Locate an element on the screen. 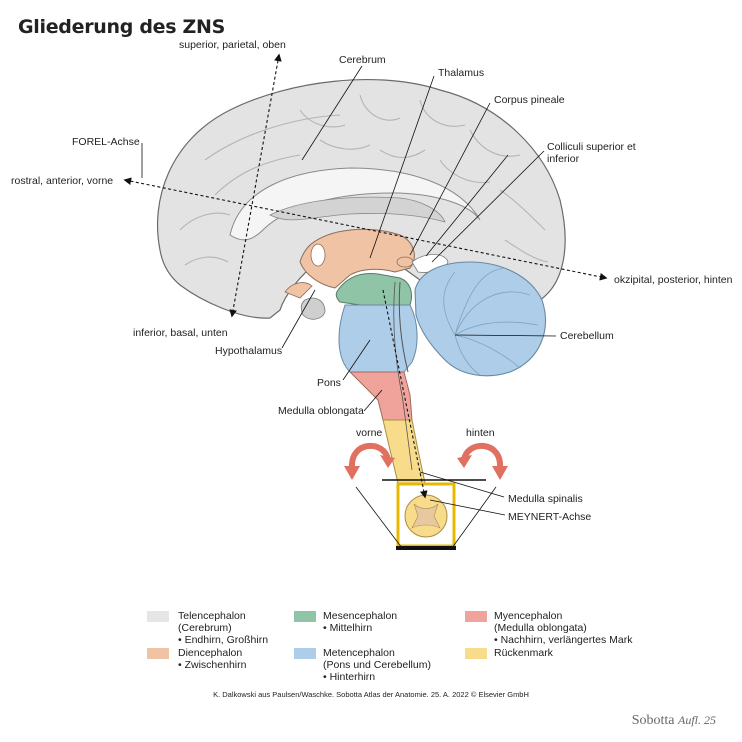  legend-item-mesencephalon: Mesencephalon • Mittelhirn is located at coordinates (360, 622).